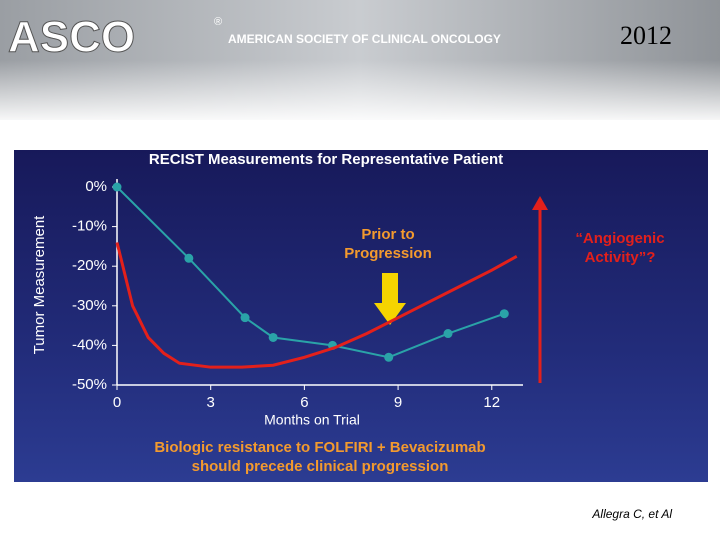  Describe the element at coordinates (316, 305) in the screenshot. I see `series-line` at that location.